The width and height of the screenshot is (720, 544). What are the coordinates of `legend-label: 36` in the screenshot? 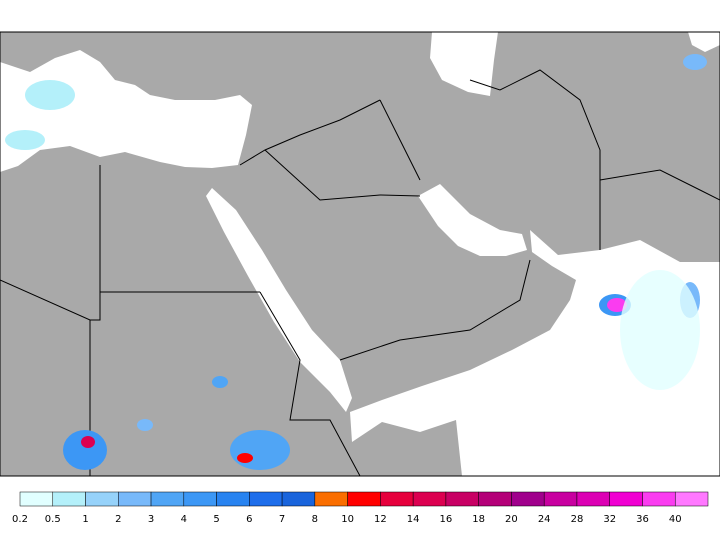 It's located at (642, 519).